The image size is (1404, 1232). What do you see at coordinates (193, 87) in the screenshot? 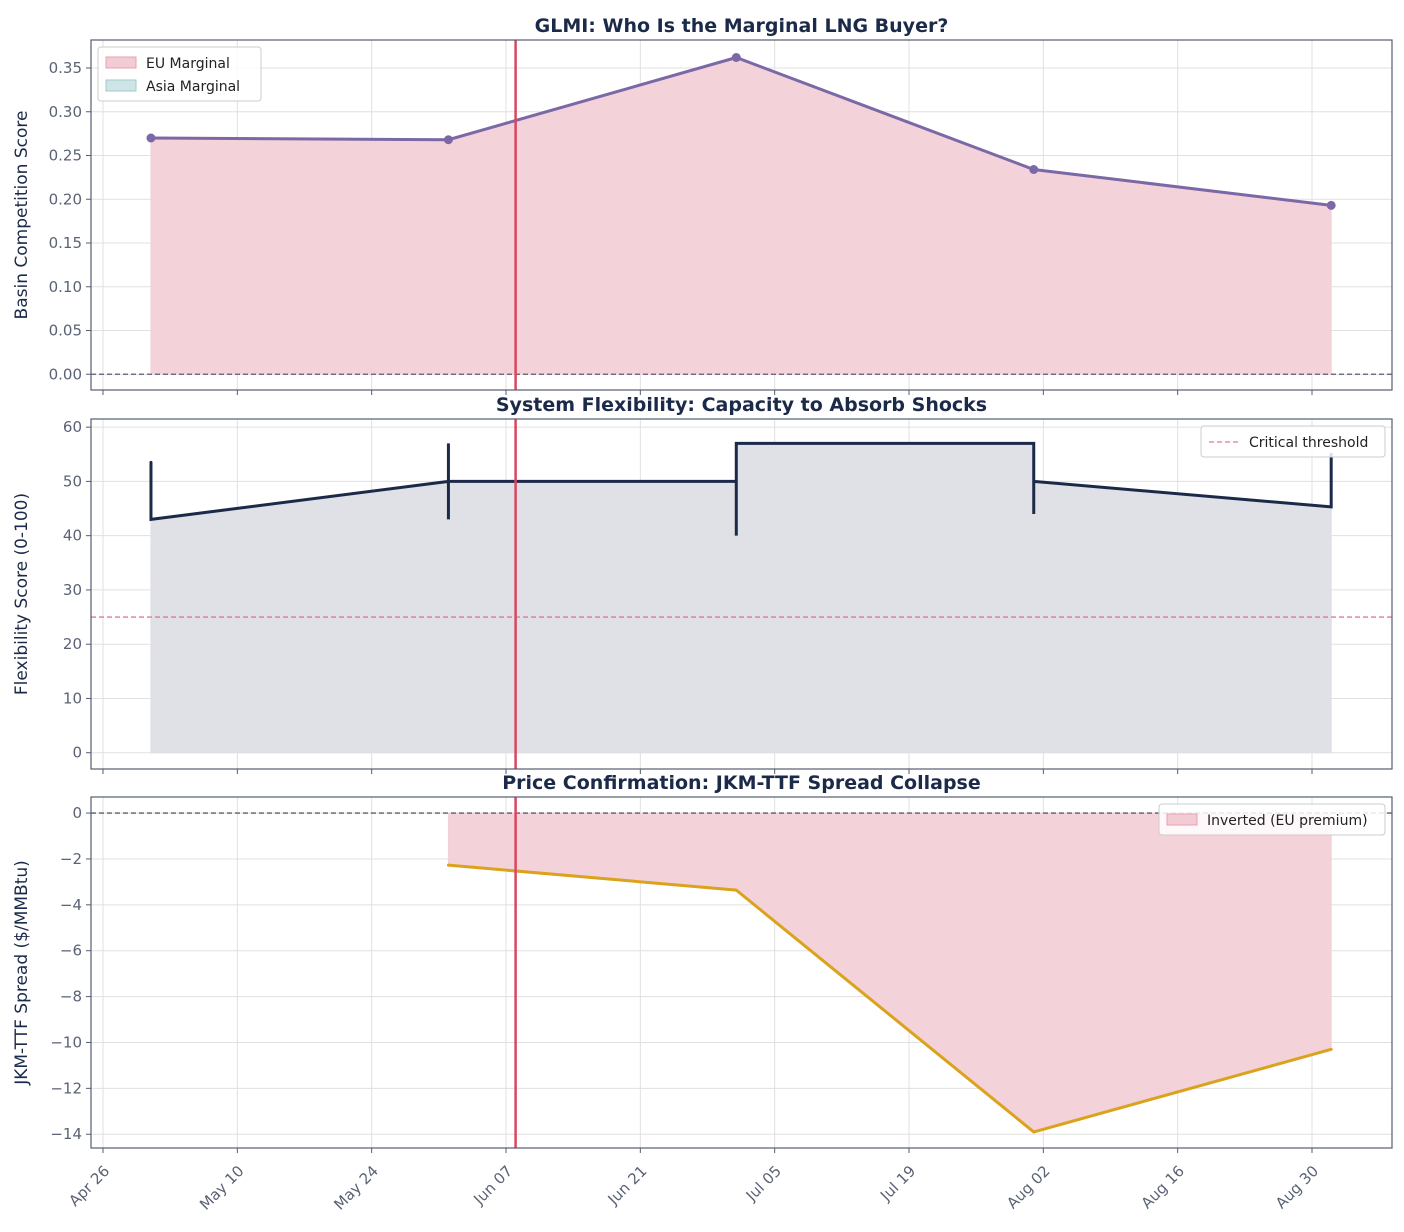
I see `legend-label: Asia Marginal` at bounding box center [193, 87].